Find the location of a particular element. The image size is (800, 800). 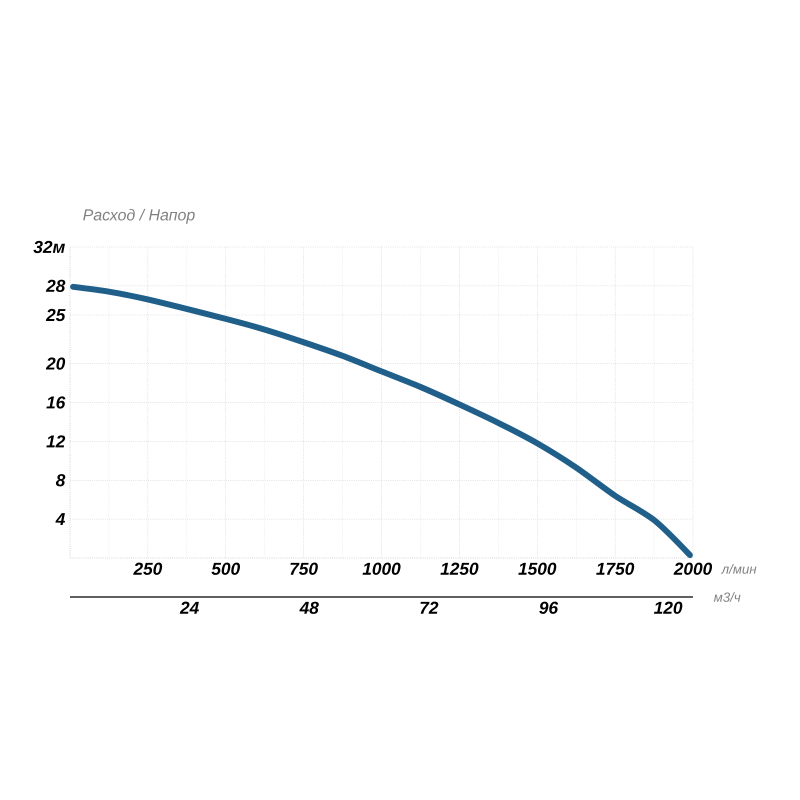

x2-tick-label: 120 is located at coordinates (668, 608).